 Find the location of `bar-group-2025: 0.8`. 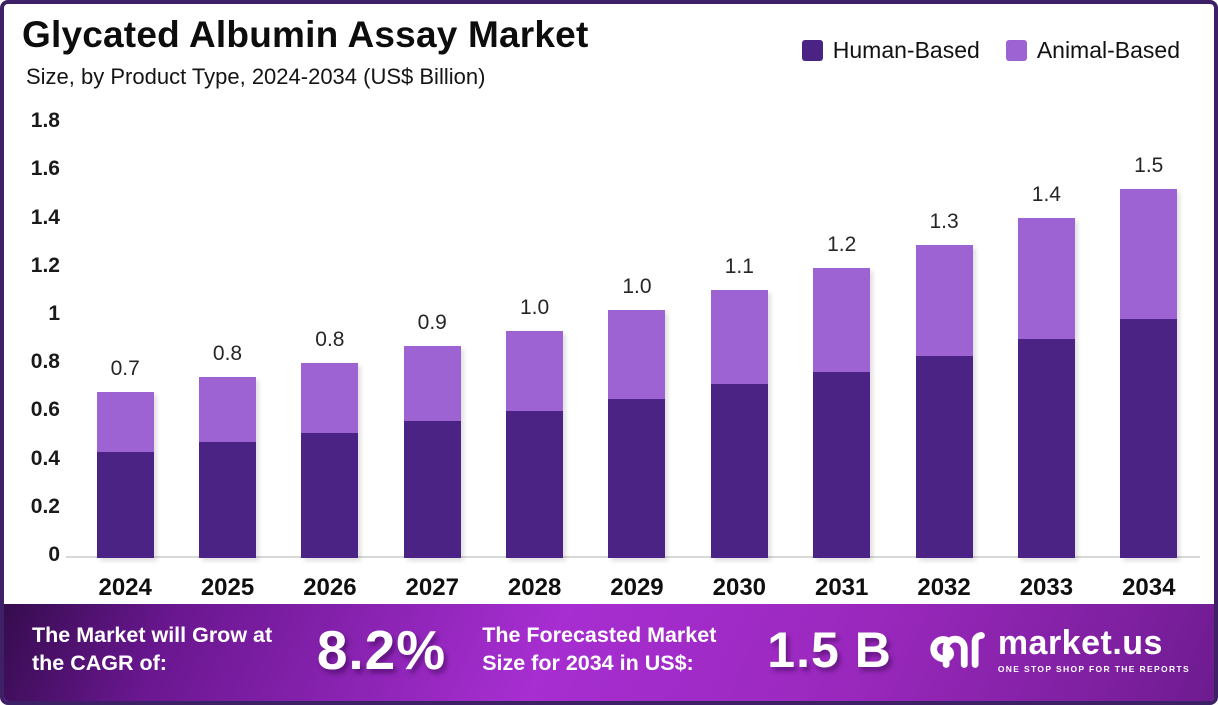

bar-group-2025: 0.8 is located at coordinates (228, 450).